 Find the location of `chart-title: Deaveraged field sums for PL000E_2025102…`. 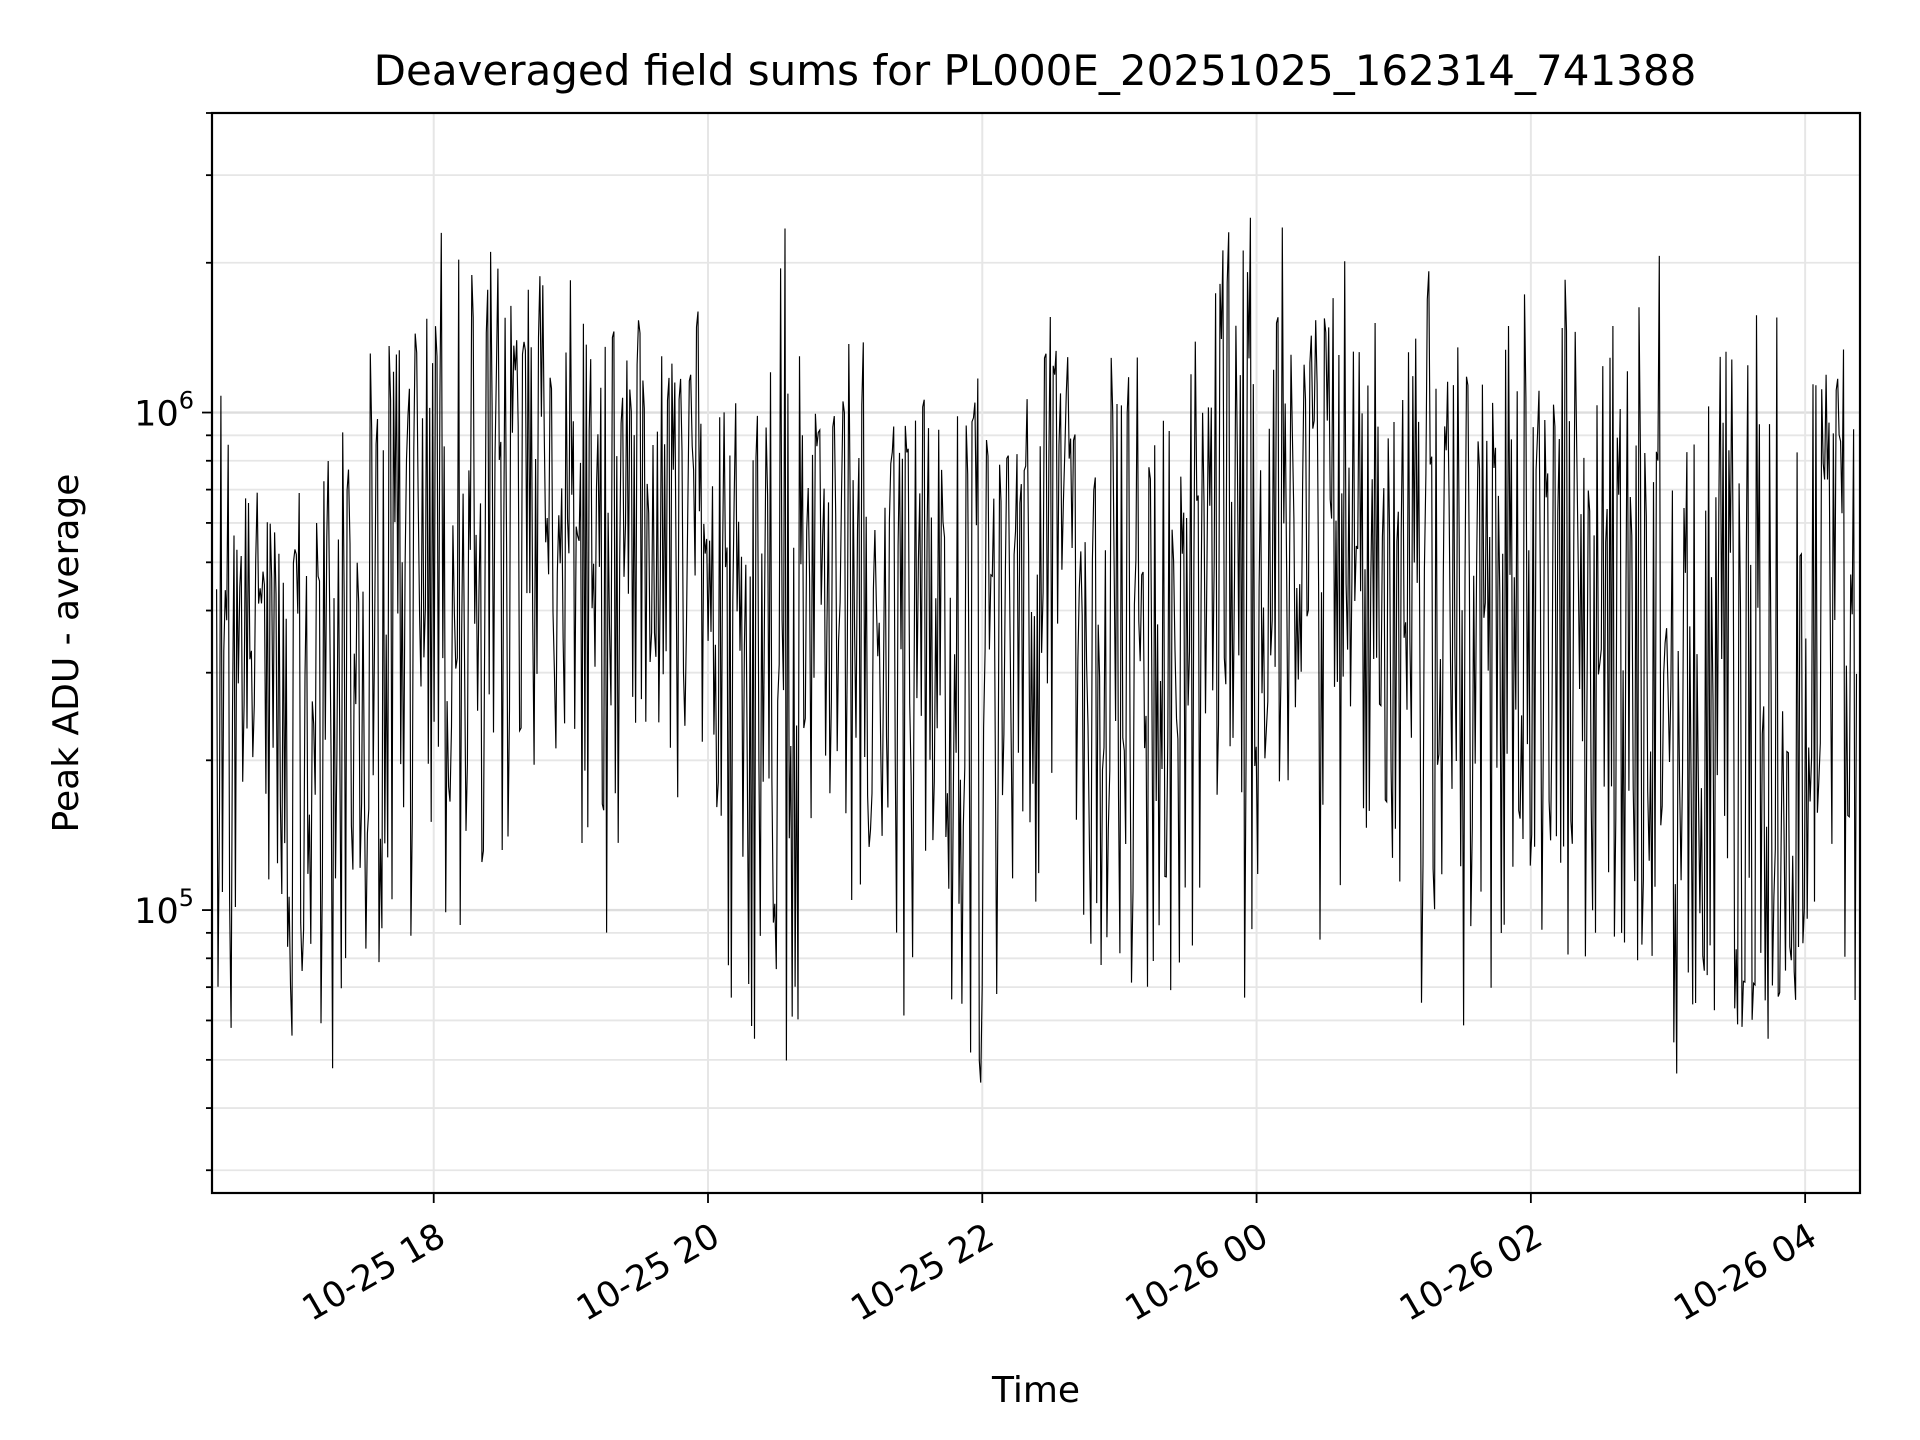

chart-title: Deaveraged field sums for PL000E_2025102… is located at coordinates (1035, 70).